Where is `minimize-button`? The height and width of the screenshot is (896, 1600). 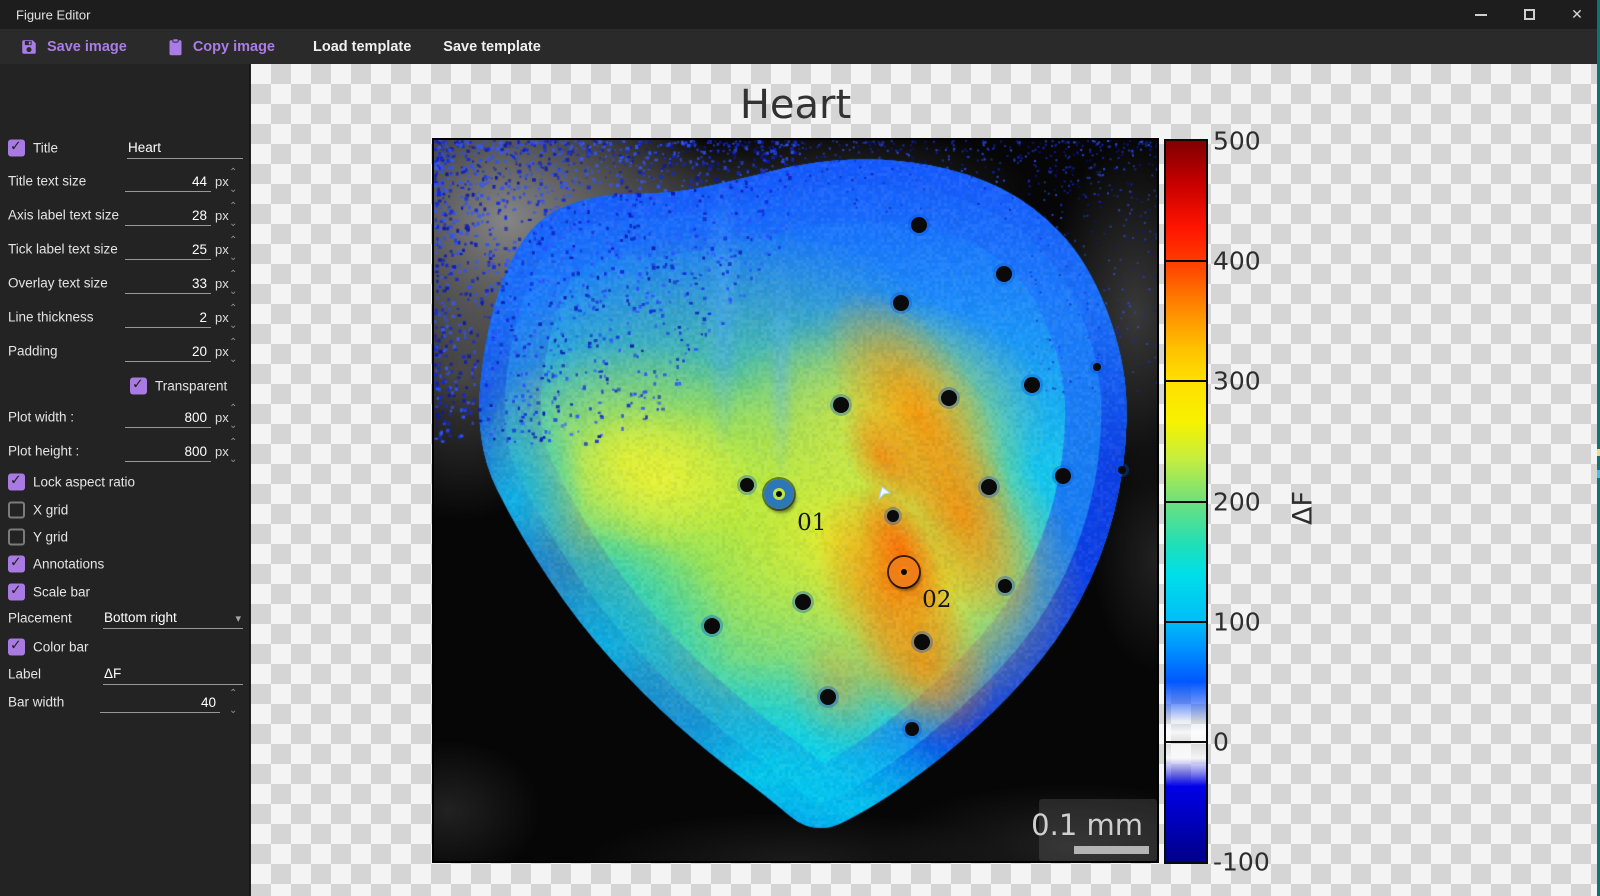
minimize-button is located at coordinates (1481, 15).